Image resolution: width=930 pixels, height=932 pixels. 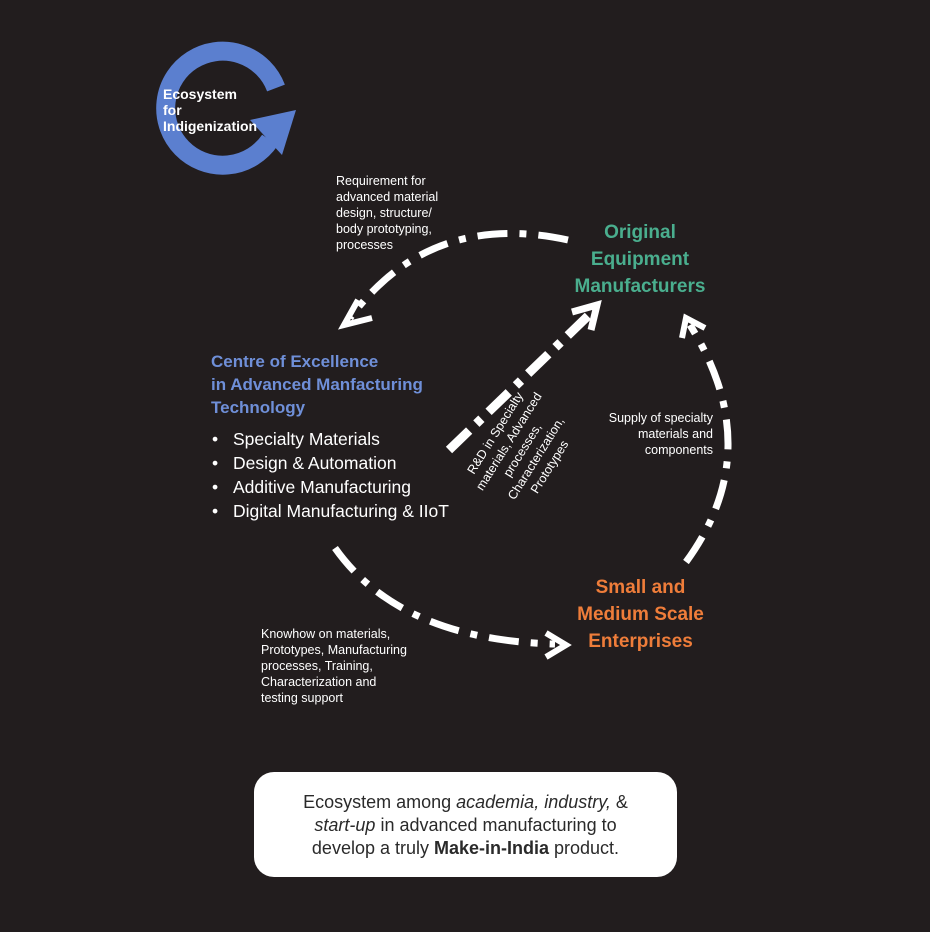 What do you see at coordinates (334, 650) in the screenshot?
I see `flow-line: Prototypes, Manufacturing` at bounding box center [334, 650].